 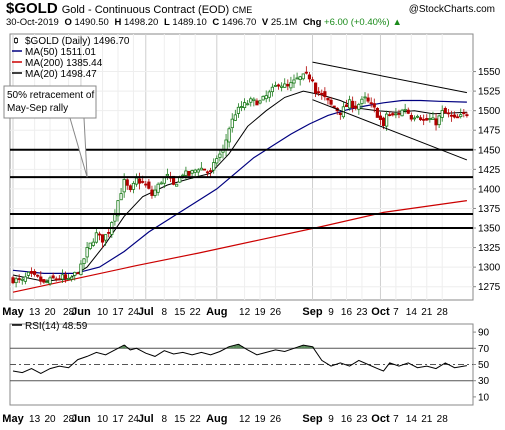 What do you see at coordinates (489, 150) in the screenshot?
I see `y-tick-label: 1450` at bounding box center [489, 150].